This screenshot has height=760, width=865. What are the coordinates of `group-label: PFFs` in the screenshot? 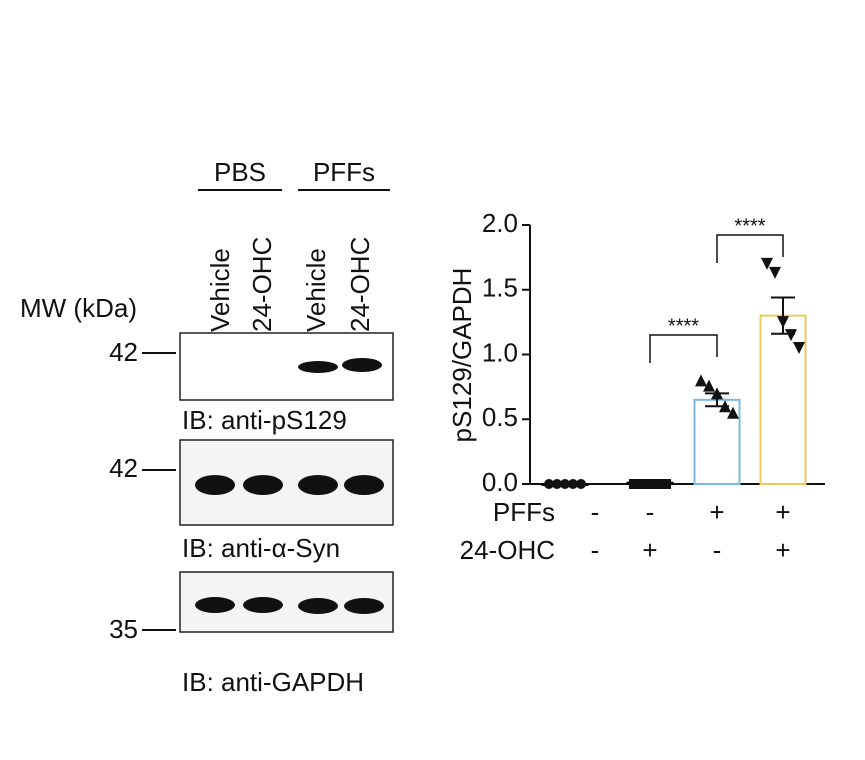 It's located at (344, 172).